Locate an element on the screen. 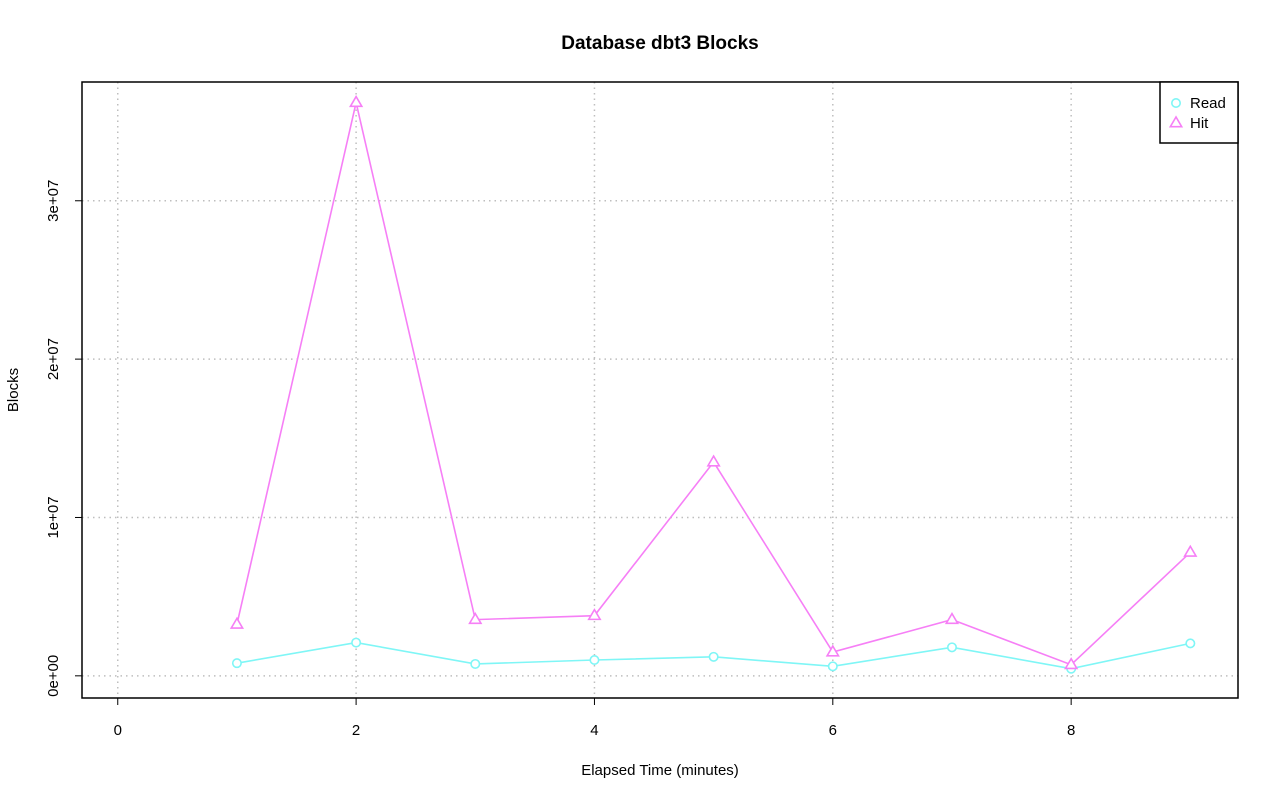  legend: Read Hit is located at coordinates (1199, 112).